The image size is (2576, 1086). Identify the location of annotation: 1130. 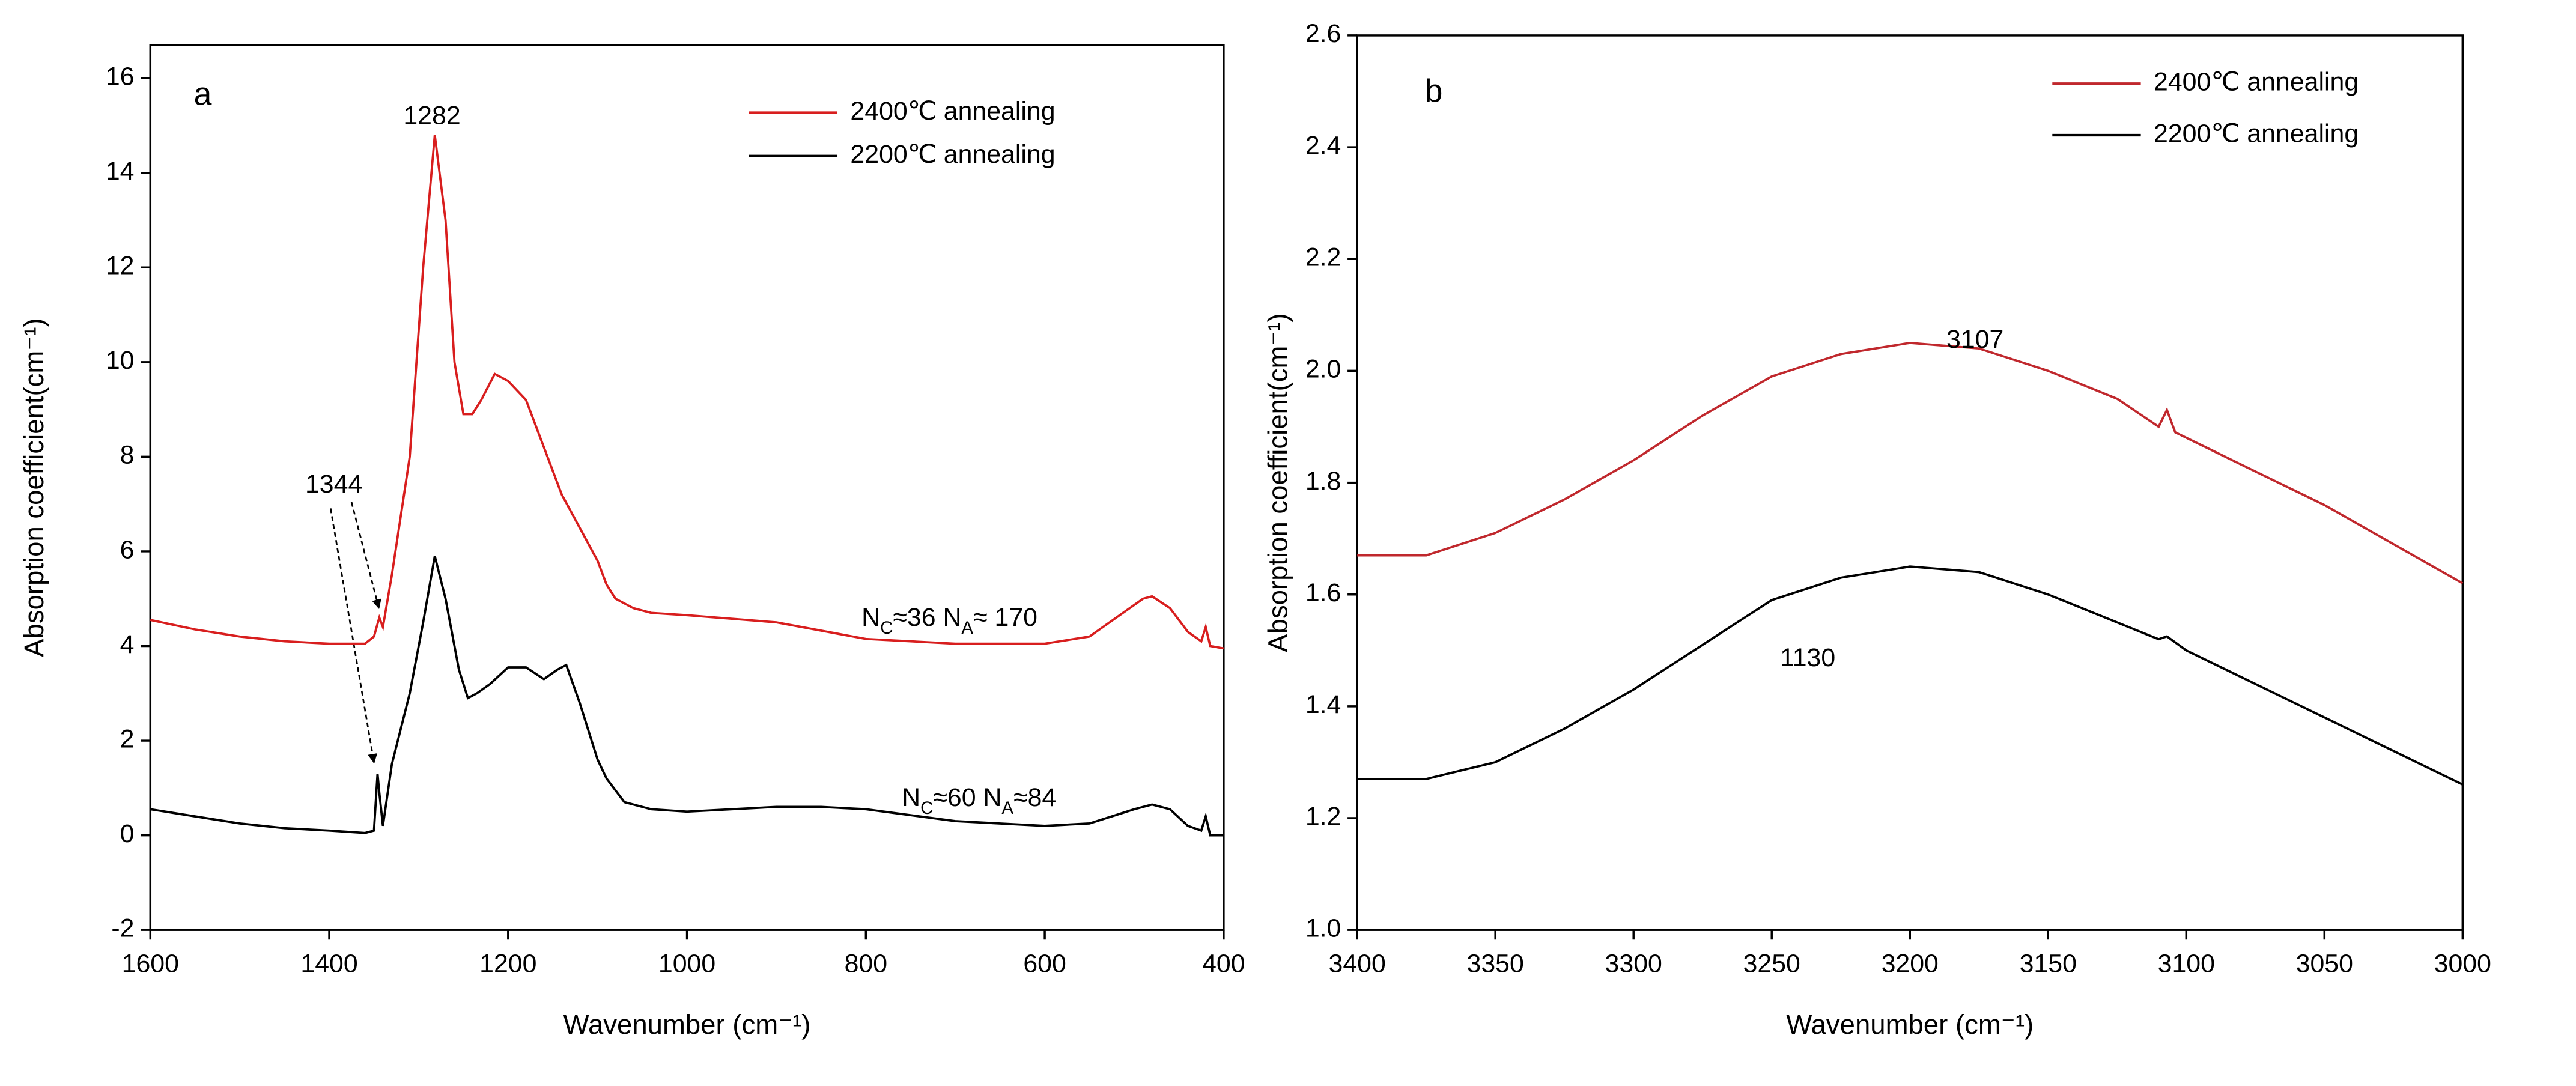
(1807, 658).